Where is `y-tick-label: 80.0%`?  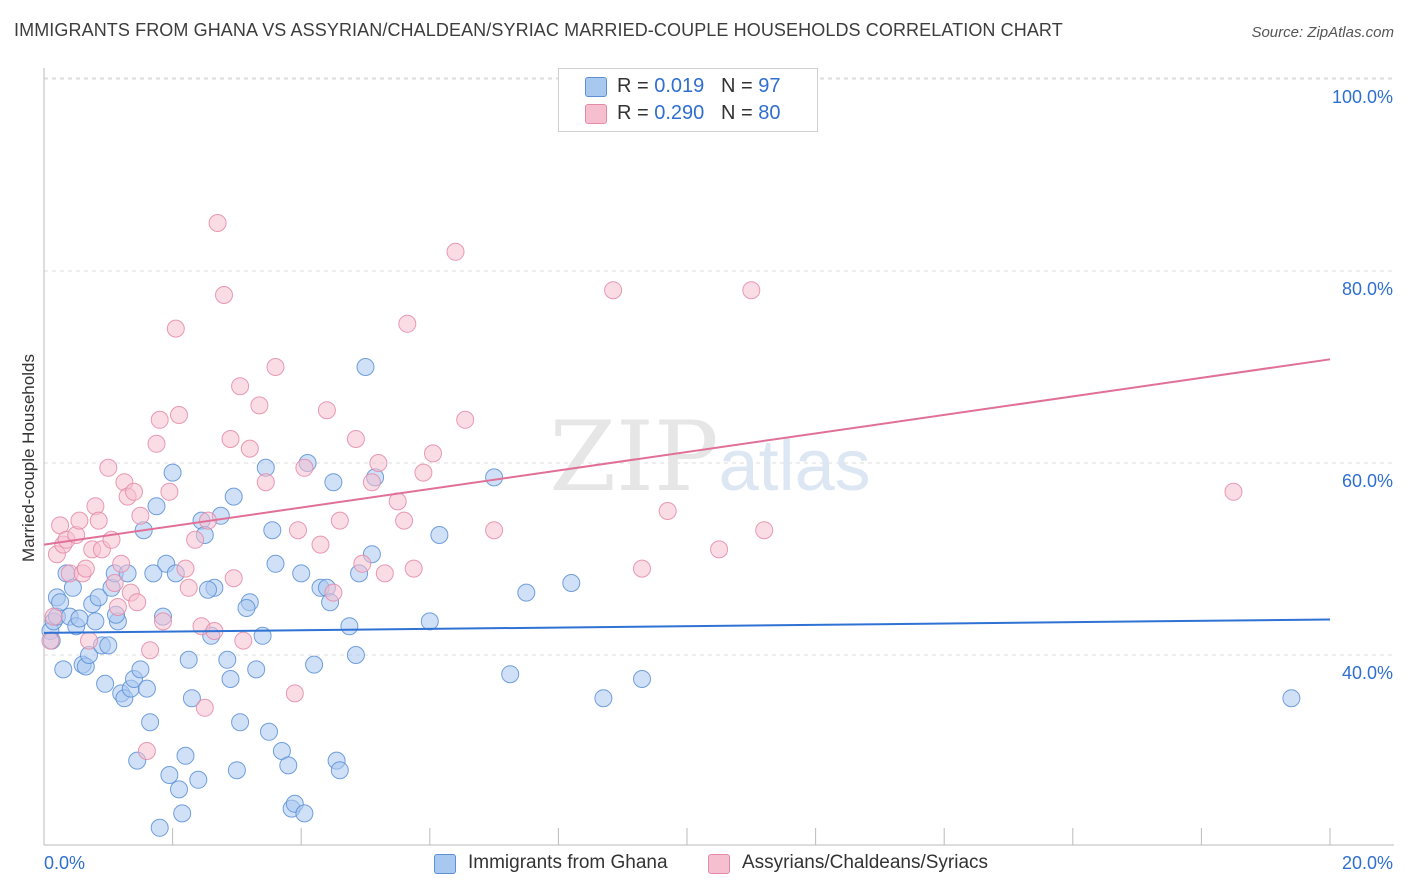 y-tick-label: 80.0% is located at coordinates (1367, 289).